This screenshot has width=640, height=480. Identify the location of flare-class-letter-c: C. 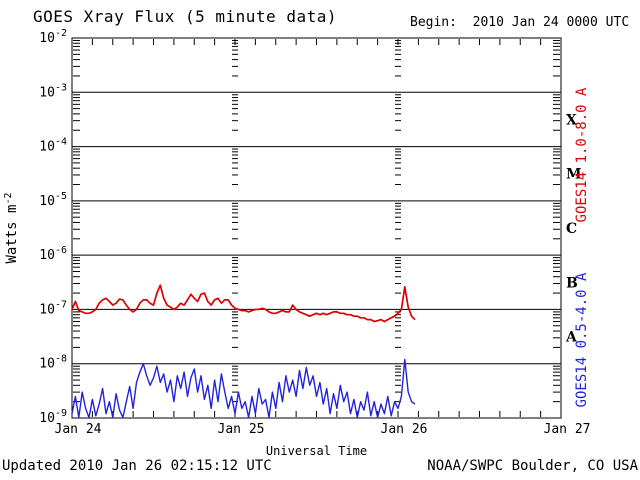
(571, 229).